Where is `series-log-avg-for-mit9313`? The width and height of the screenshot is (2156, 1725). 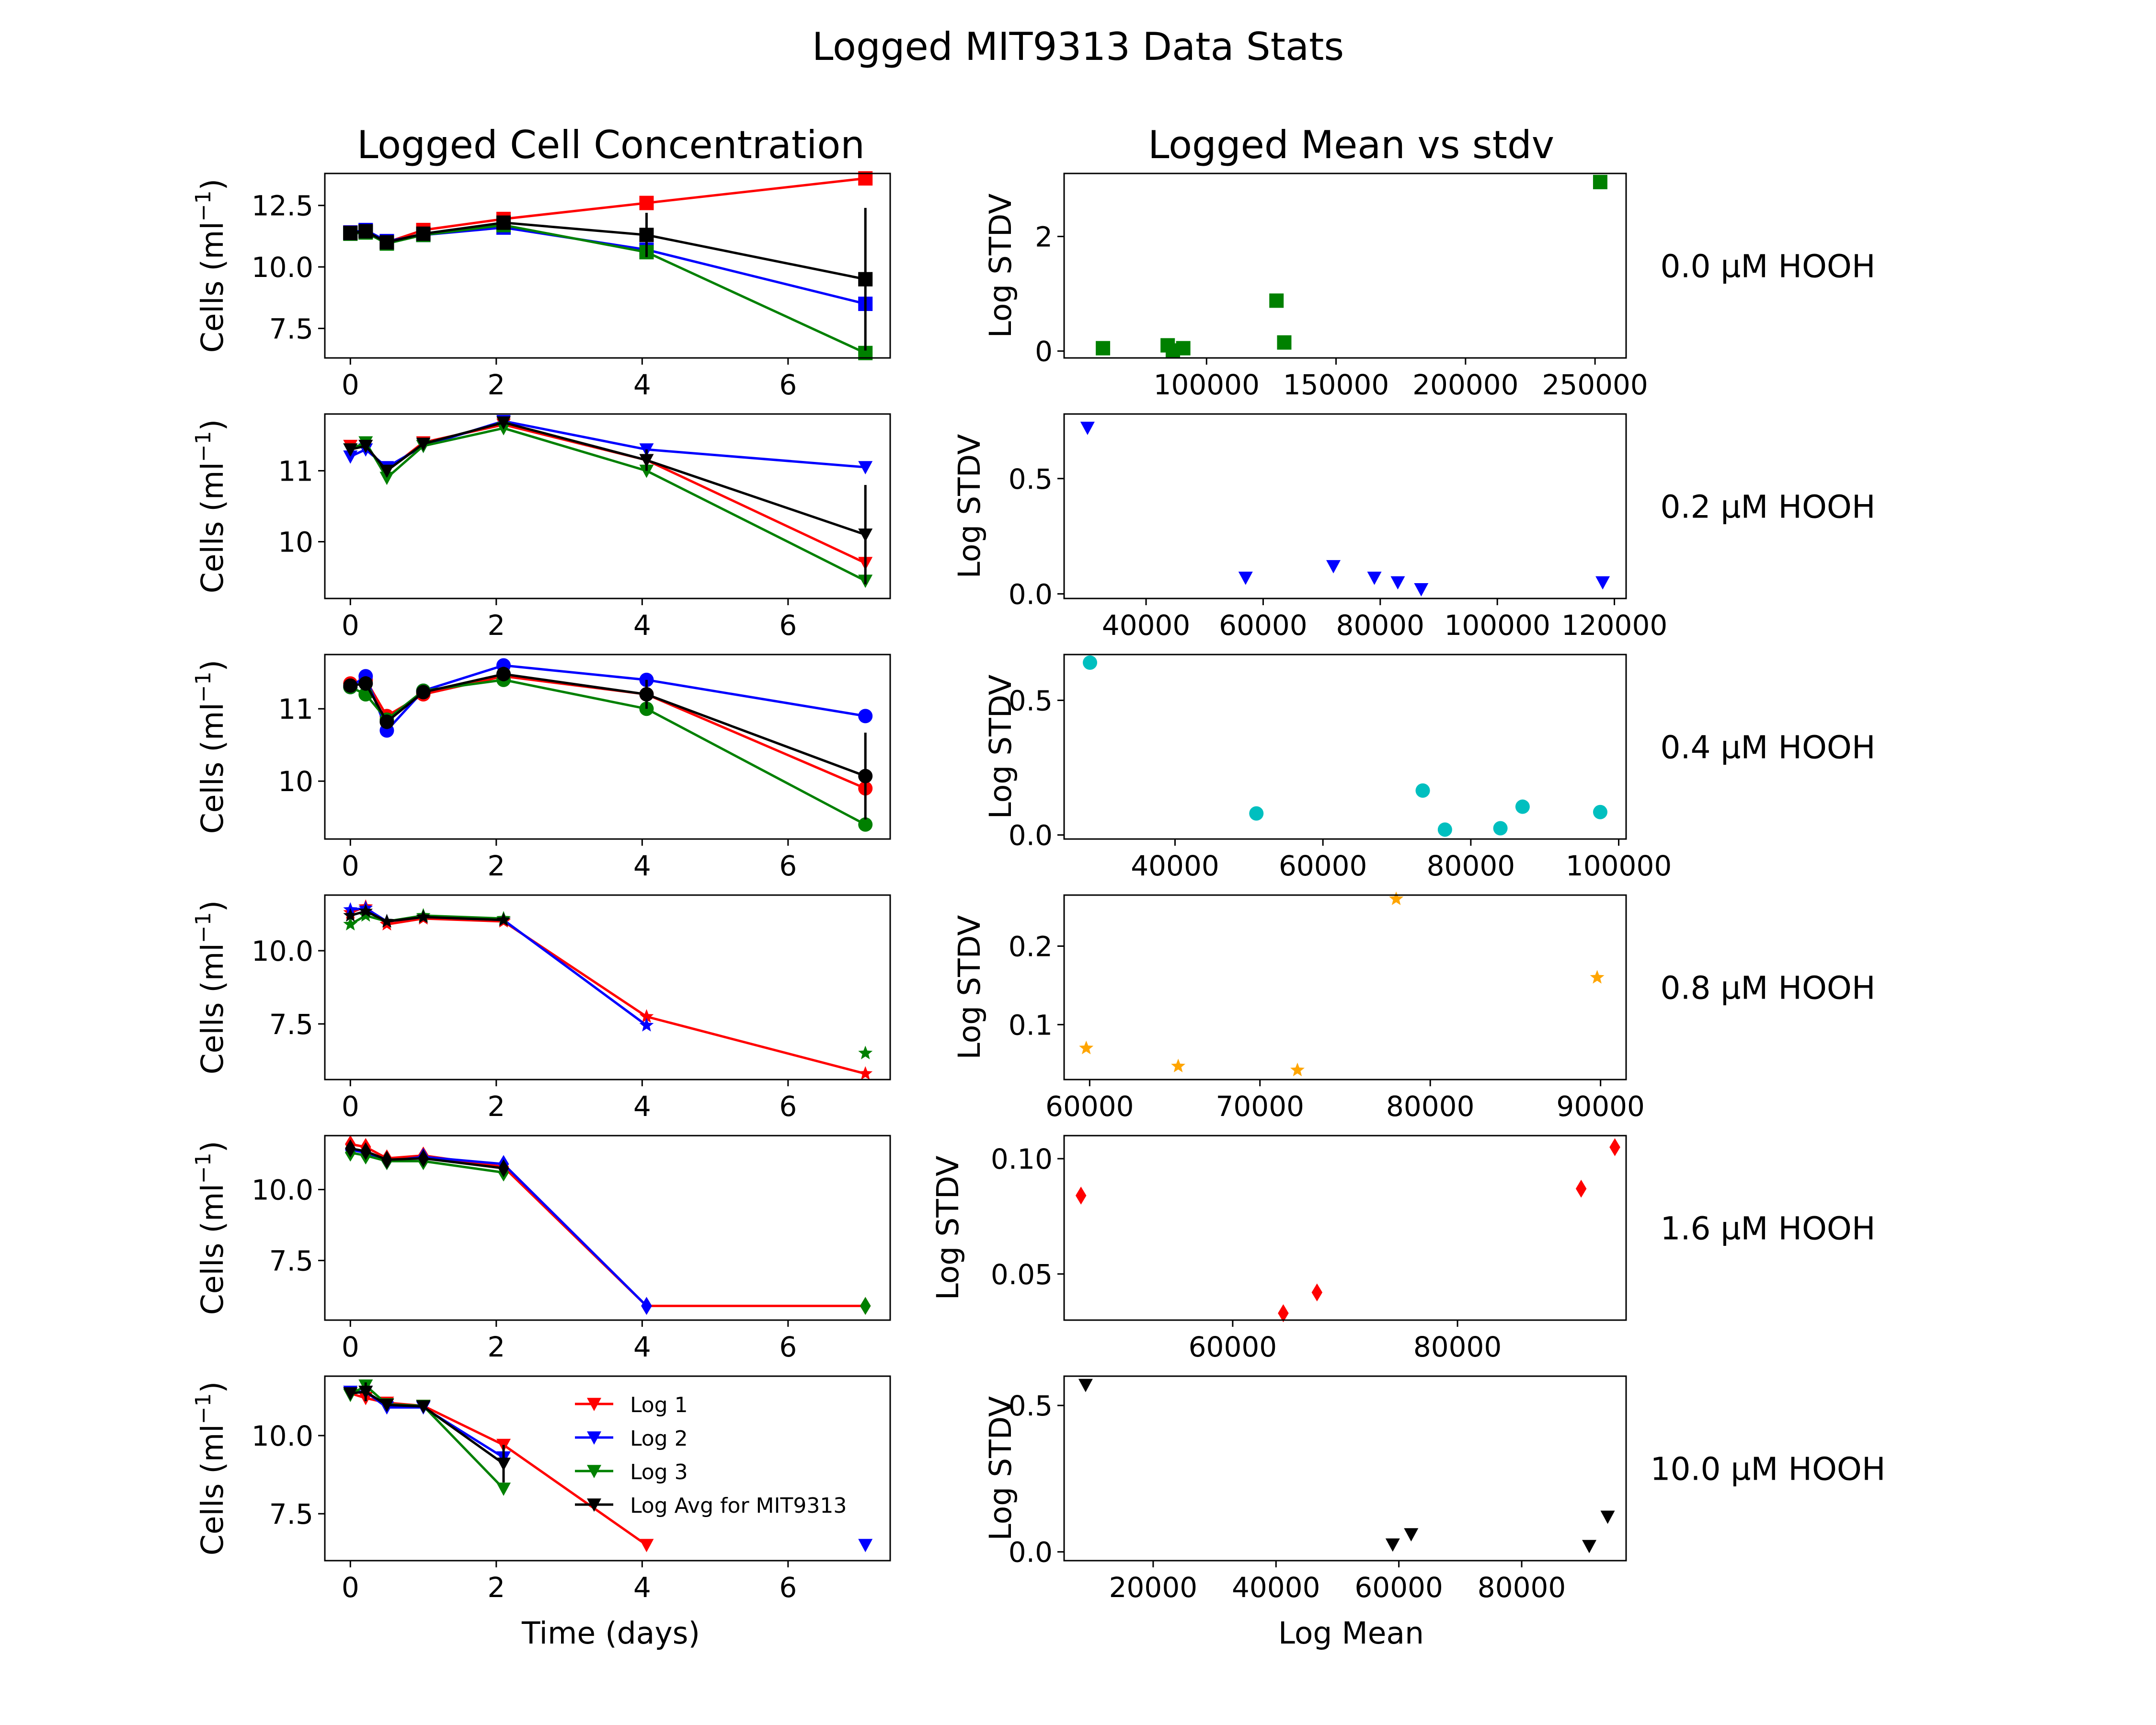 series-log-avg-for-mit9313 is located at coordinates (608, 500).